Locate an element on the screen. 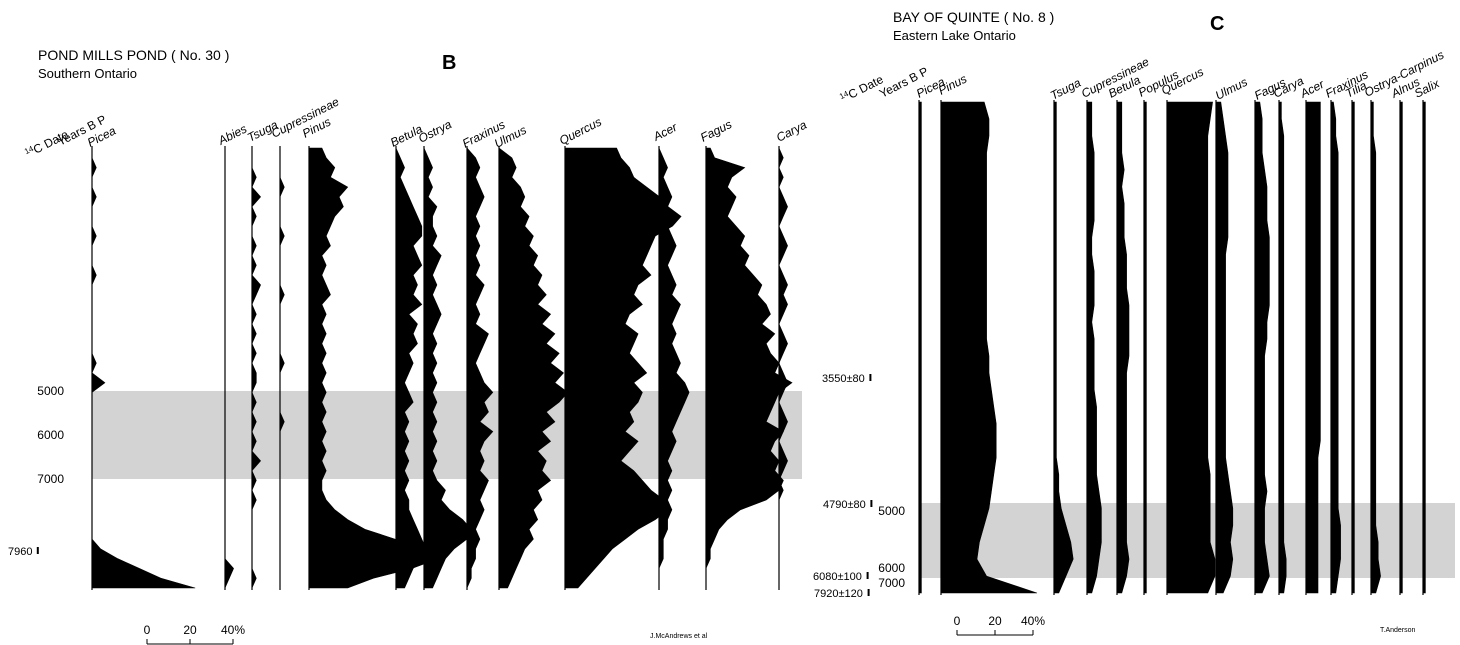  panel-b-dates: 7960 is located at coordinates (23, 552).